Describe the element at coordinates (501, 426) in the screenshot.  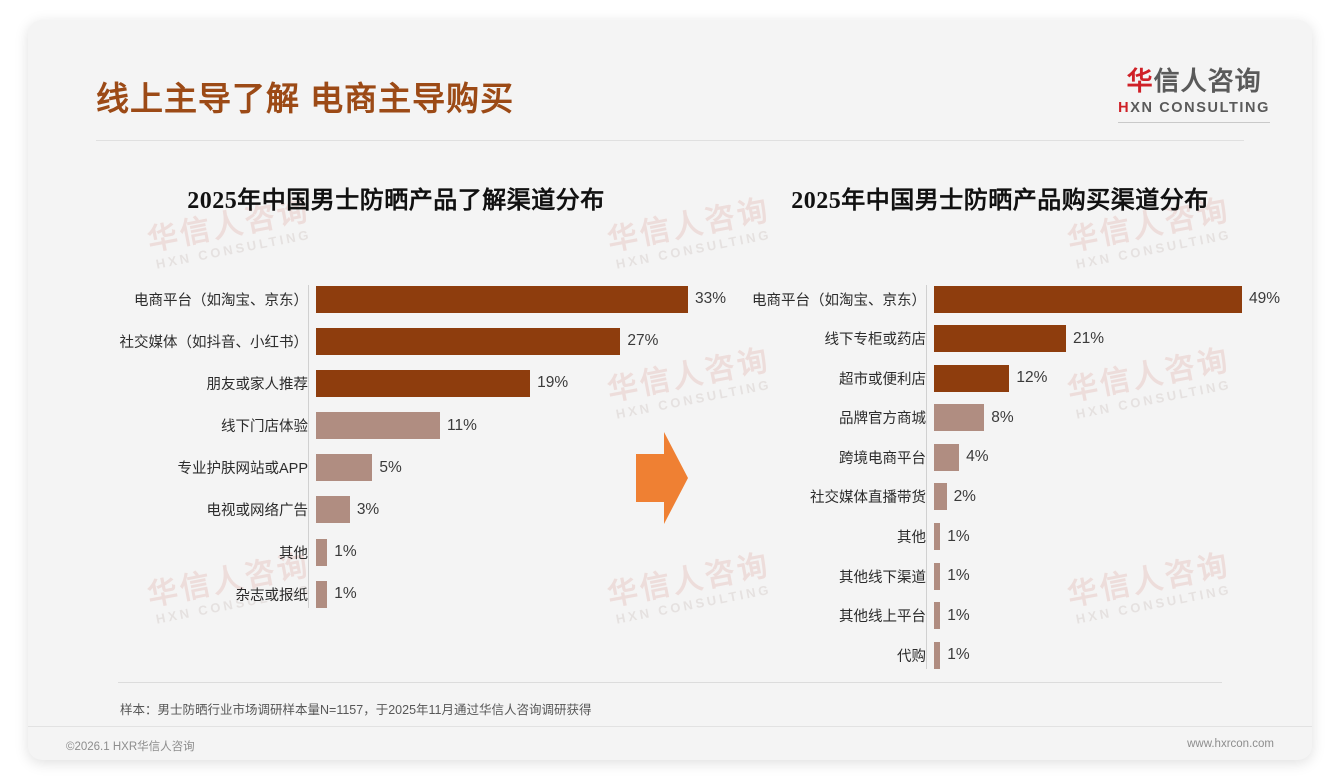
I see `bar-track: 11%` at that location.